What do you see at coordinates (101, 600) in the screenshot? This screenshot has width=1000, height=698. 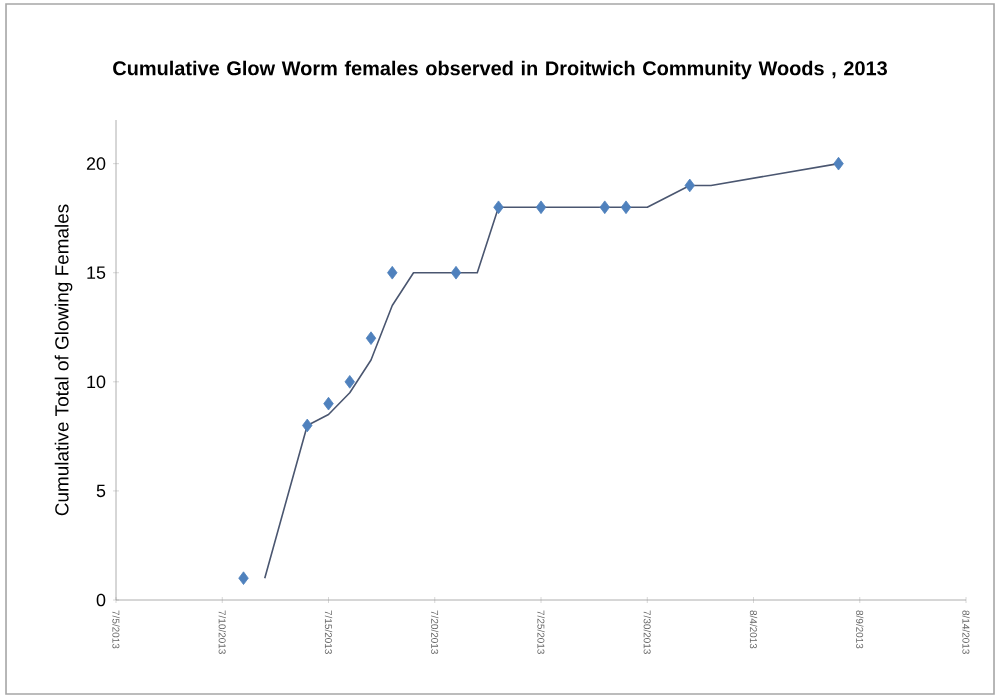 I see `y-tick-label: 0` at bounding box center [101, 600].